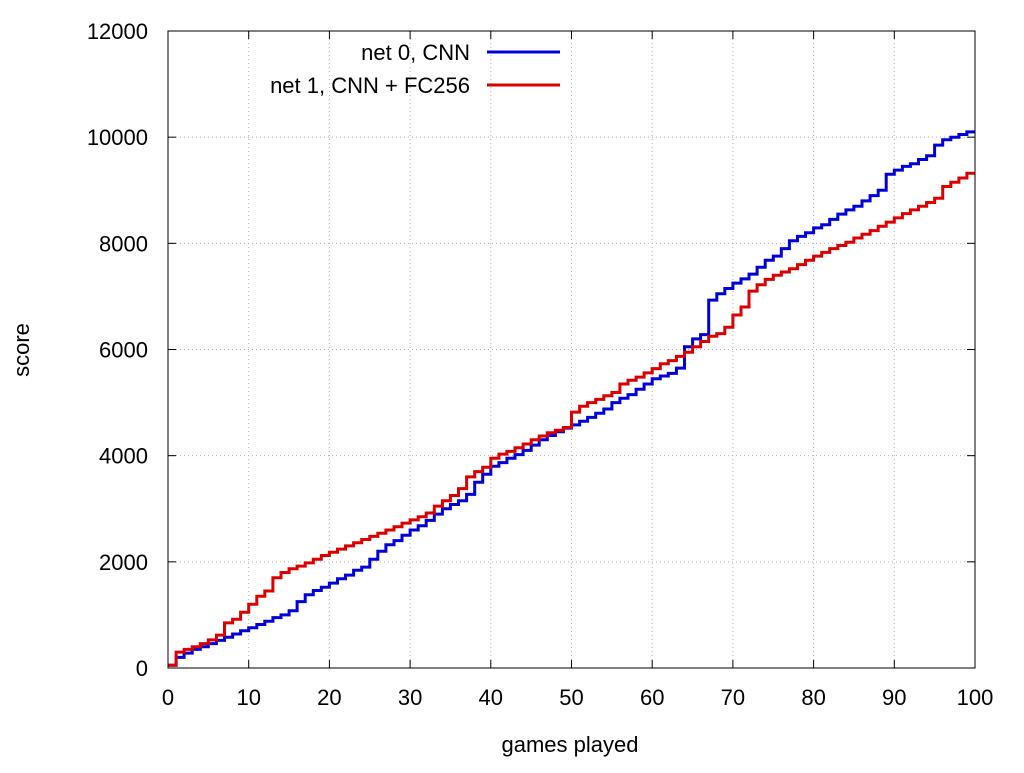 The width and height of the screenshot is (1024, 773). What do you see at coordinates (571, 697) in the screenshot?
I see `x-tick-label: 50` at bounding box center [571, 697].